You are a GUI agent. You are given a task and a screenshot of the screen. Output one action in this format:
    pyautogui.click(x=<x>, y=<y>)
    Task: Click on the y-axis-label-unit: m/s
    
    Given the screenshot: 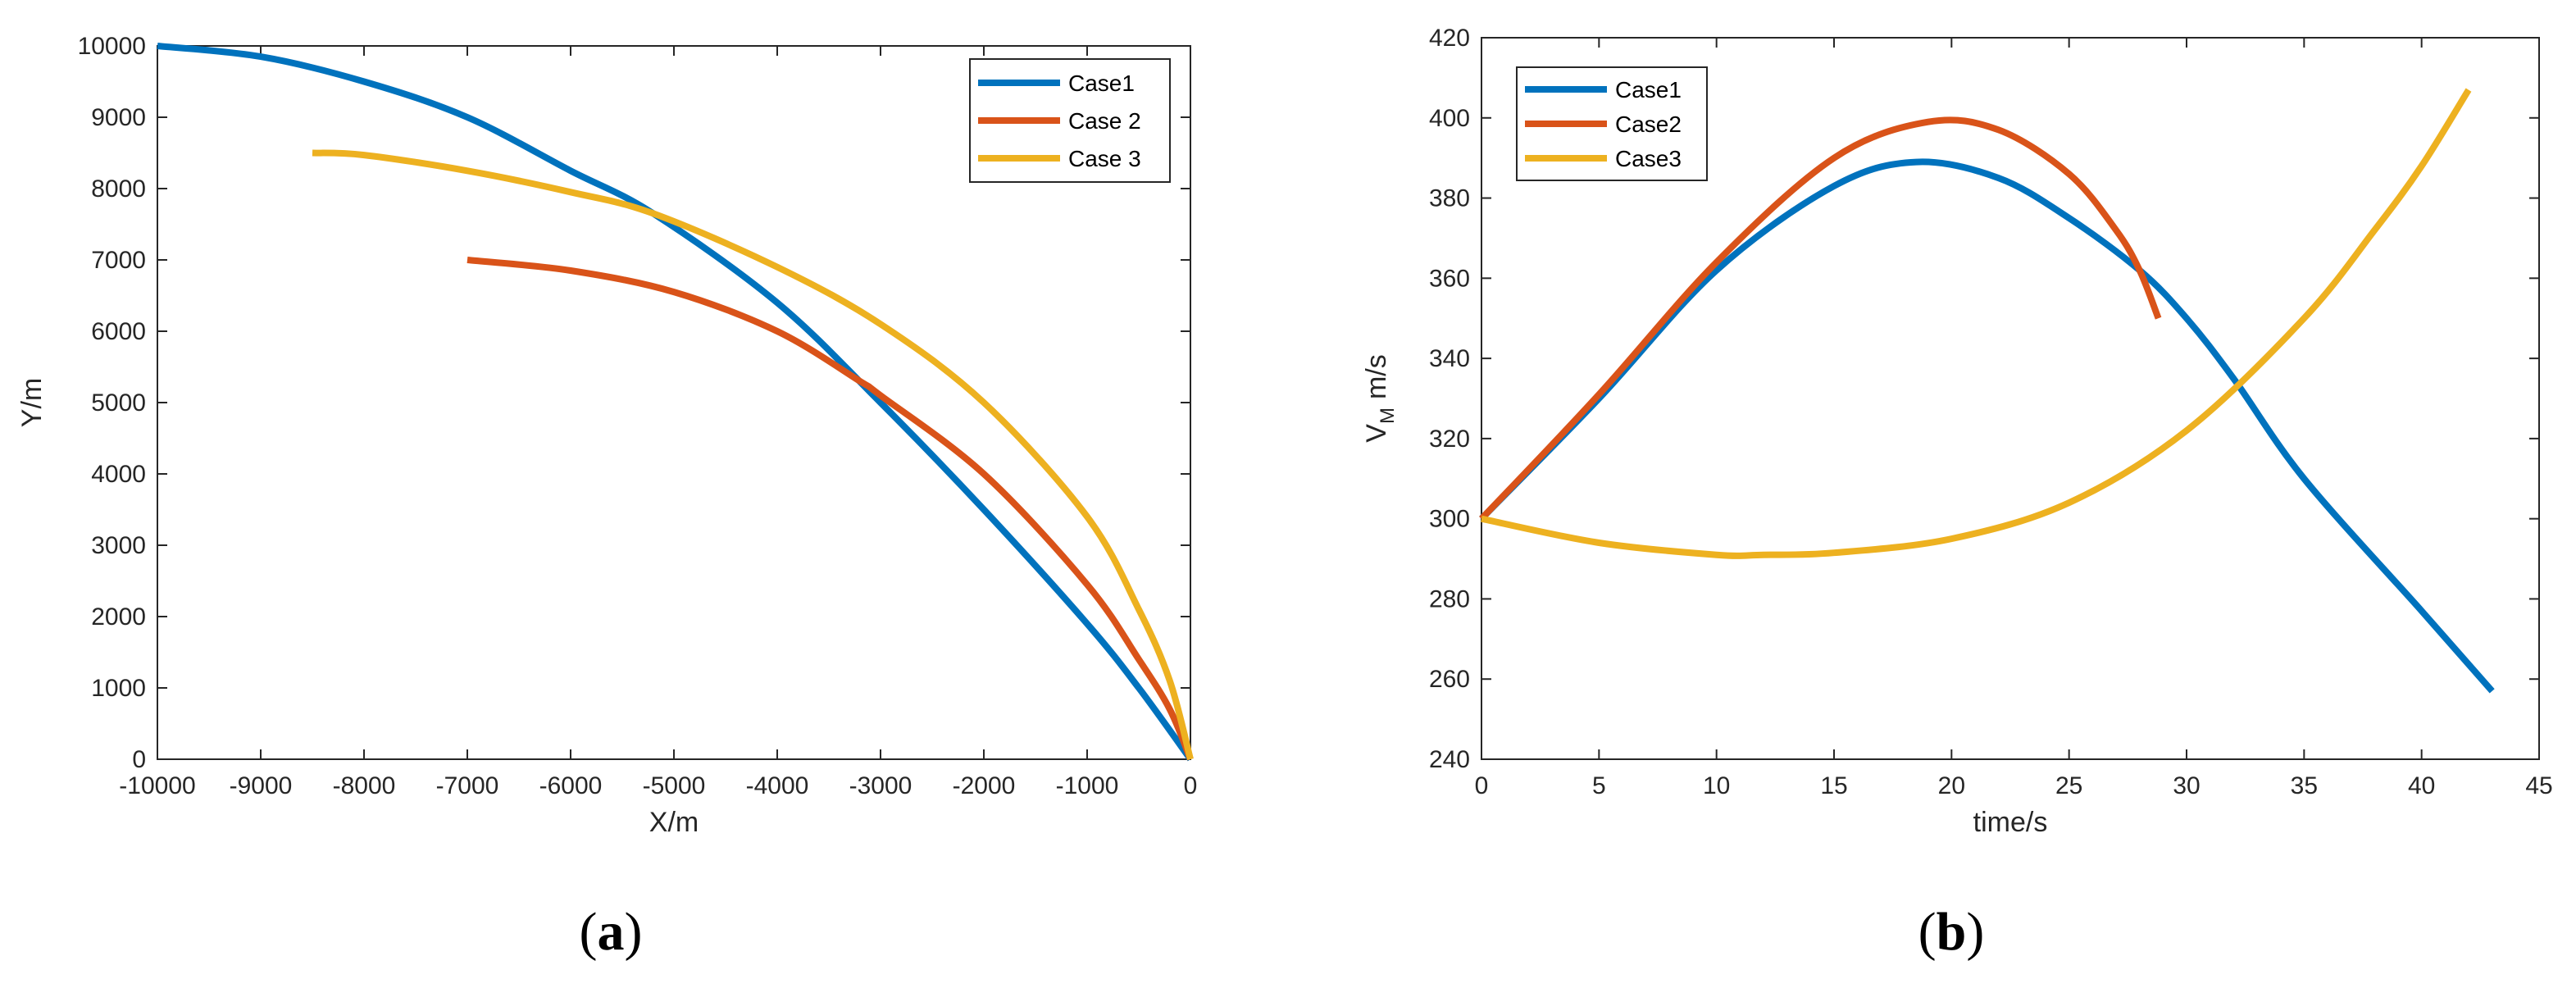 What is the action you would take?
    pyautogui.click(x=1376, y=376)
    